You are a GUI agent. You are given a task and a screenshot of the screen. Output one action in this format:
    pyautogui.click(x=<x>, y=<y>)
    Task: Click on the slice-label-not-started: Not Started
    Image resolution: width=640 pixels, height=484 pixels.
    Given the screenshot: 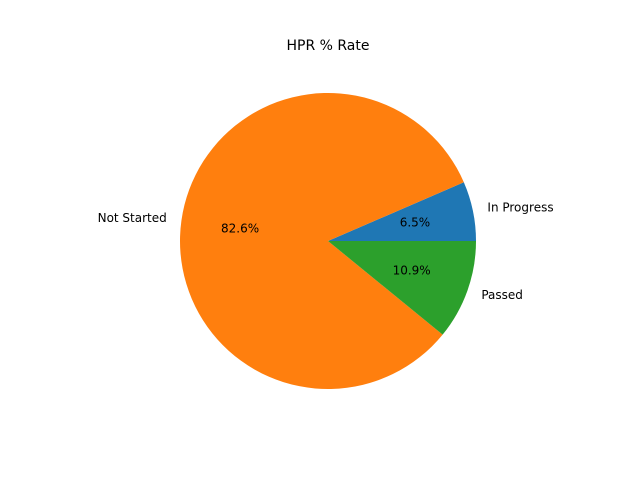 What is the action you would take?
    pyautogui.click(x=132, y=218)
    